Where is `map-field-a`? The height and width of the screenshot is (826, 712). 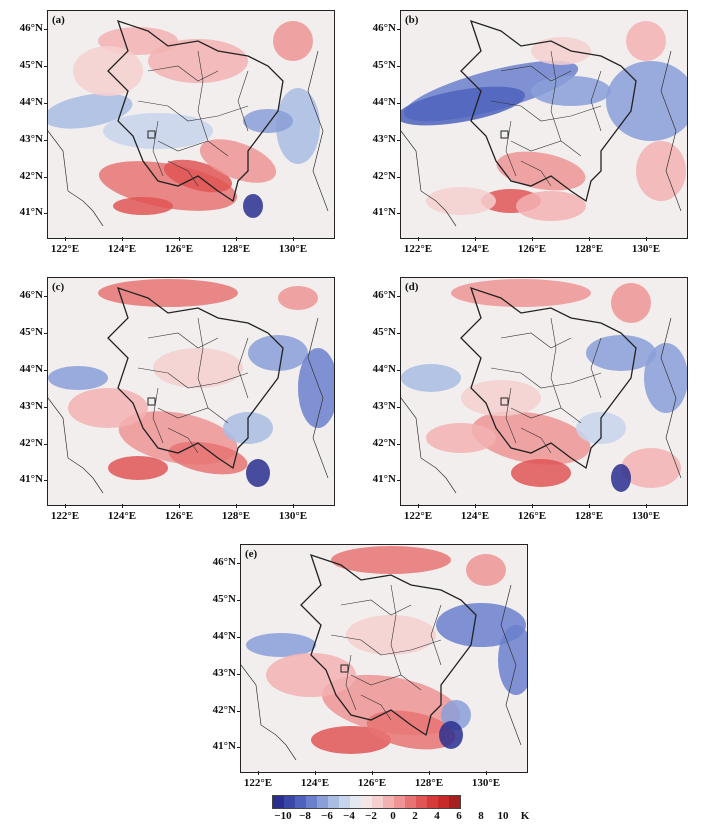
map-field-a is located at coordinates (191, 124).